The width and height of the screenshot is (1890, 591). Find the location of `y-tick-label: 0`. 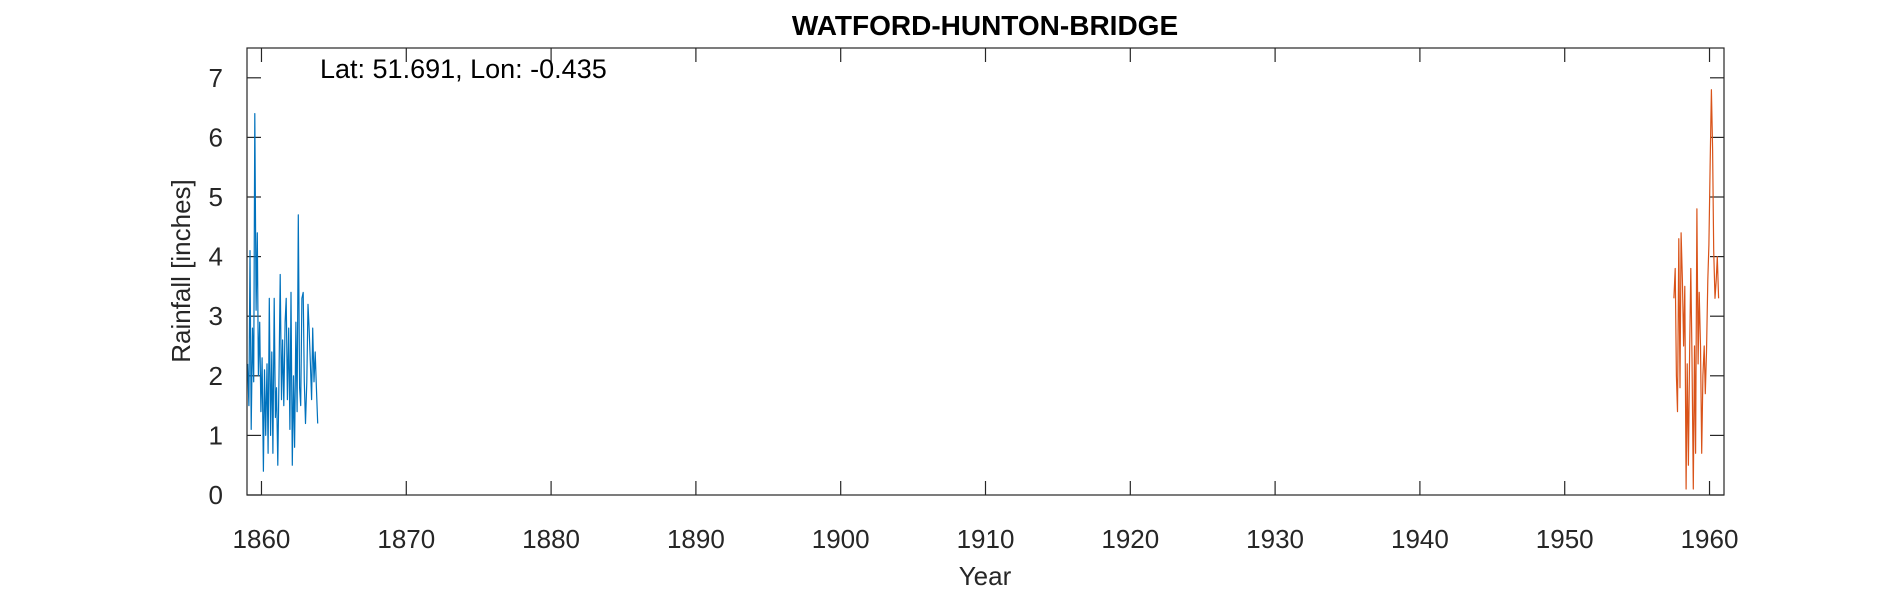

y-tick-label: 0 is located at coordinates (216, 495).